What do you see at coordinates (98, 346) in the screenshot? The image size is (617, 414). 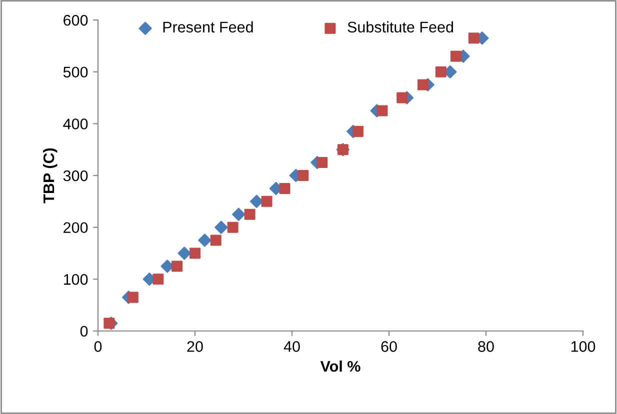 I see `x-tick-label: 0` at bounding box center [98, 346].